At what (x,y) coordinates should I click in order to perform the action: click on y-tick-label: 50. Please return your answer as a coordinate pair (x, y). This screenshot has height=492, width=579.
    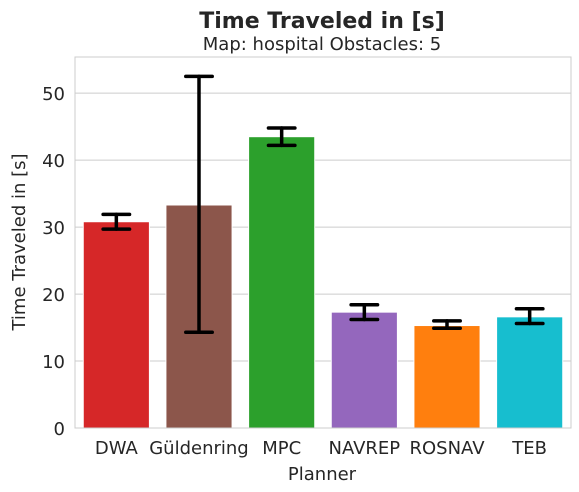
    Looking at the image, I should click on (53, 94).